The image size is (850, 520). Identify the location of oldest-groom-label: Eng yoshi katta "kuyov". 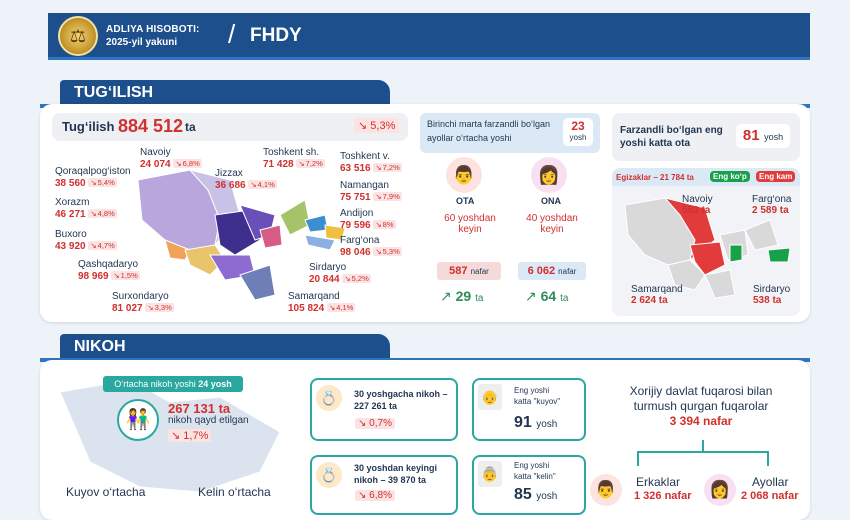
(537, 396).